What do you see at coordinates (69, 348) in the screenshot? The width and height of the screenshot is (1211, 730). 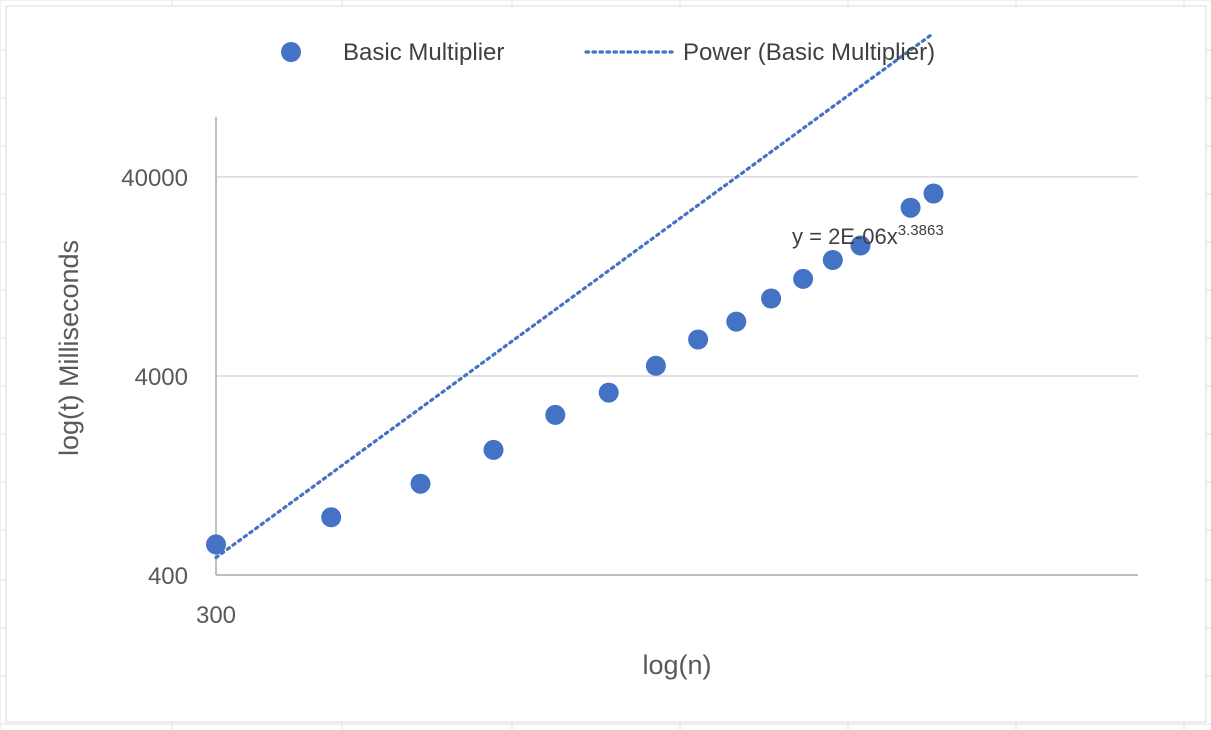 I see `y-axis-title: log(t) Milliseconds` at bounding box center [69, 348].